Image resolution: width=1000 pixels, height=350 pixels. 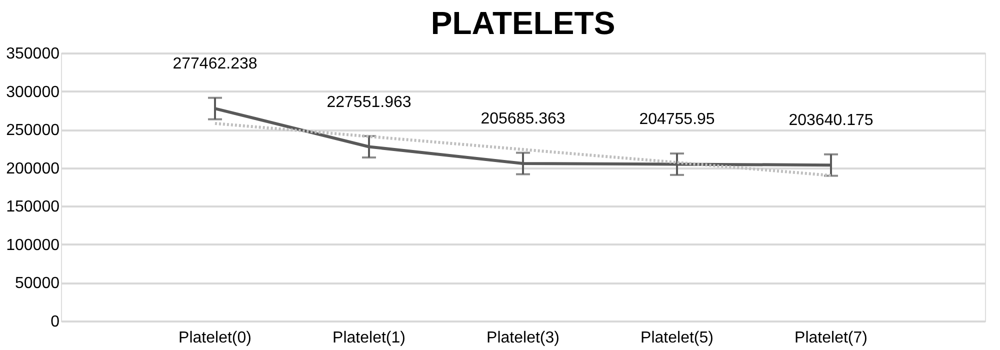 What do you see at coordinates (33, 131) in the screenshot?
I see `y-tick-label: 250000` at bounding box center [33, 131].